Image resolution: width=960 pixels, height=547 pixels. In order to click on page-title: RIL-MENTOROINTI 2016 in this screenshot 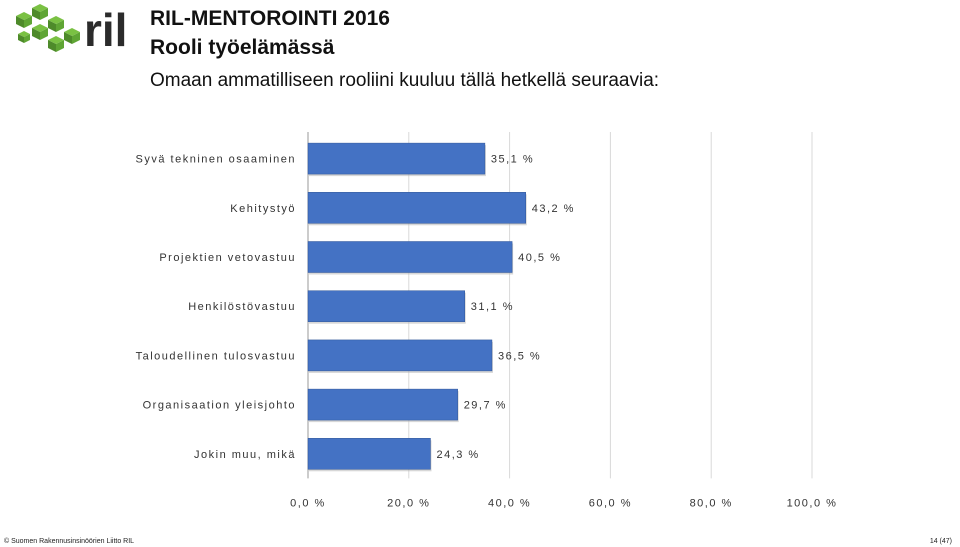, I will do `click(270, 18)`.